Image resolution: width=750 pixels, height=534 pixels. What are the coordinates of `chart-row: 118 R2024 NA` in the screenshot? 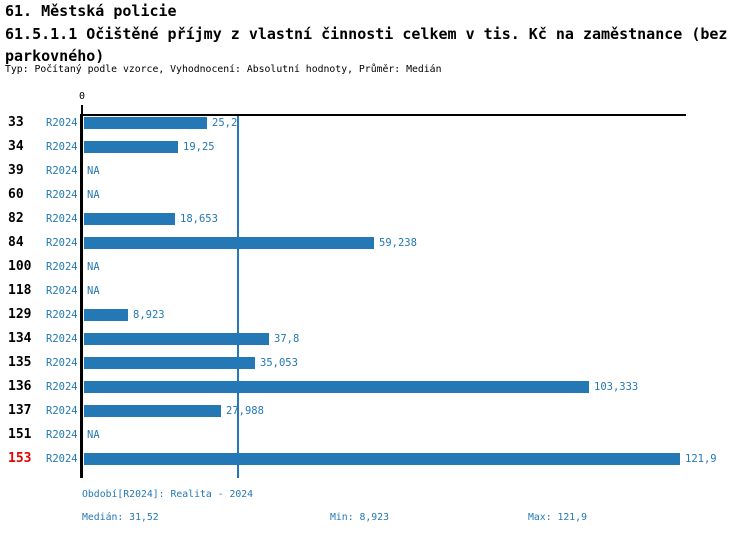 It's located at (375, 291).